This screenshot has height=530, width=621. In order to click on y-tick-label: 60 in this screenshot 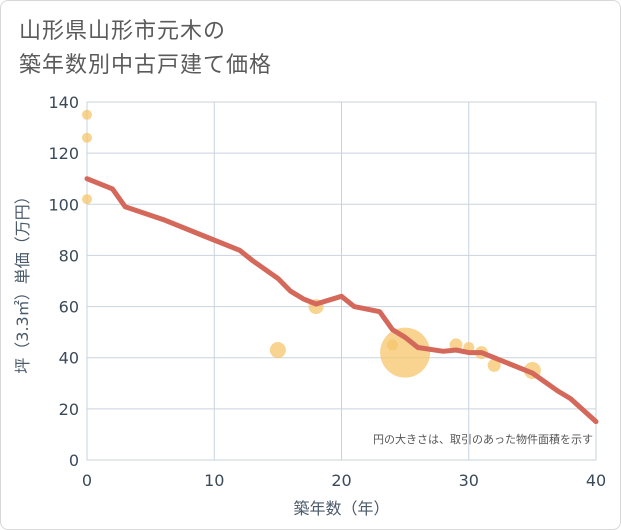, I will do `click(69, 307)`.